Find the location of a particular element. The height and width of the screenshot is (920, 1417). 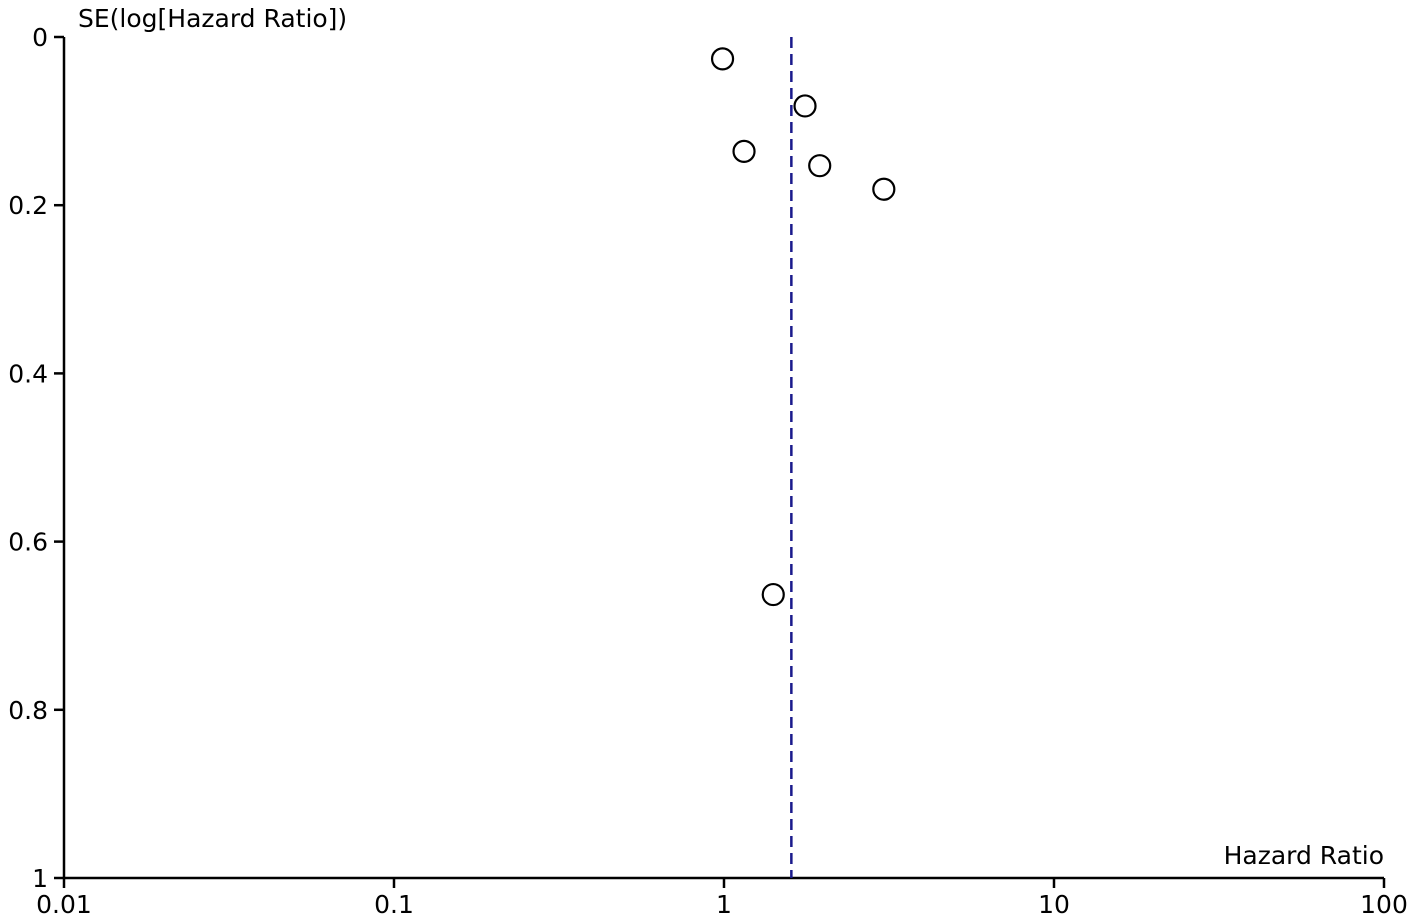

x-tick-label: 0.01 is located at coordinates (64, 904).